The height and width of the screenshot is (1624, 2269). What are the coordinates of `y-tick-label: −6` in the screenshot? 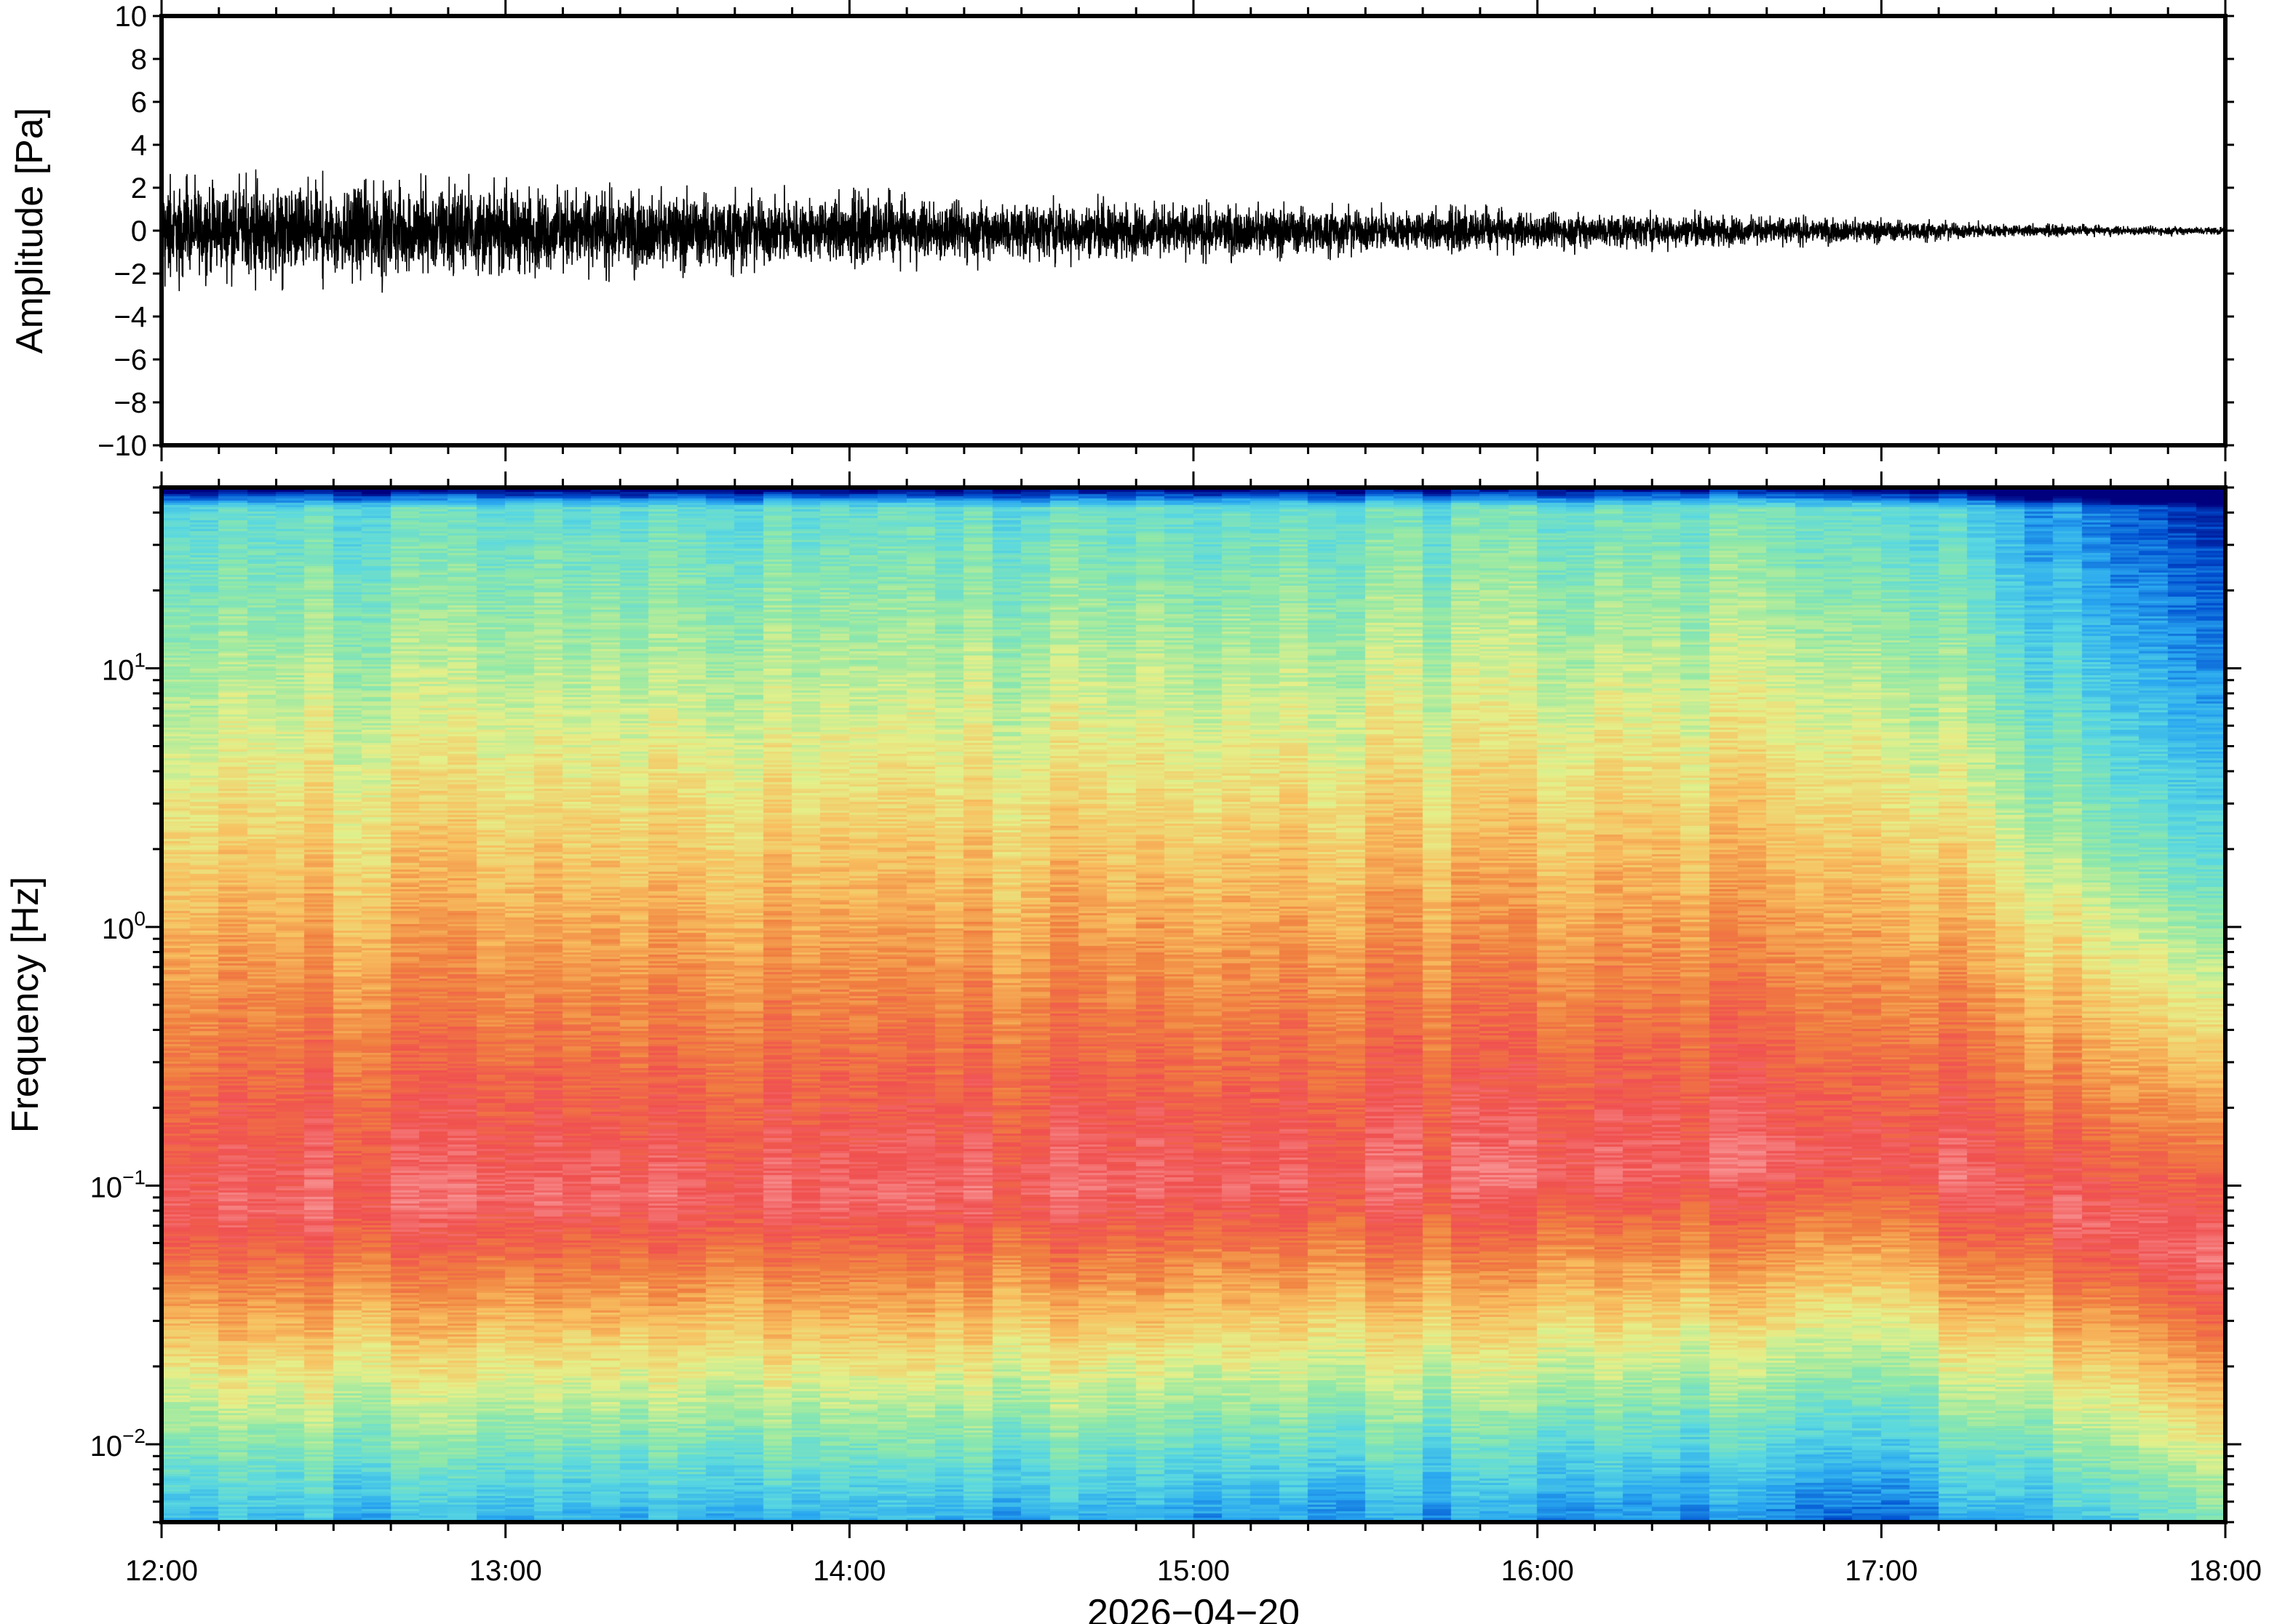 It's located at (130, 360).